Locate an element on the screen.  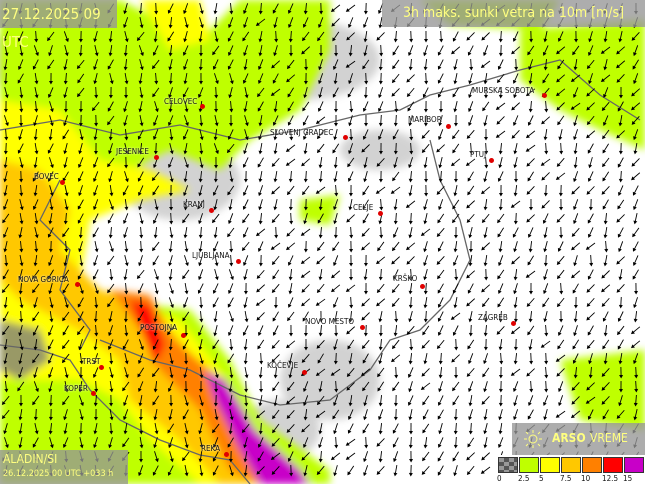
arso-logo: ARSO VREME is located at coordinates (578, 439).